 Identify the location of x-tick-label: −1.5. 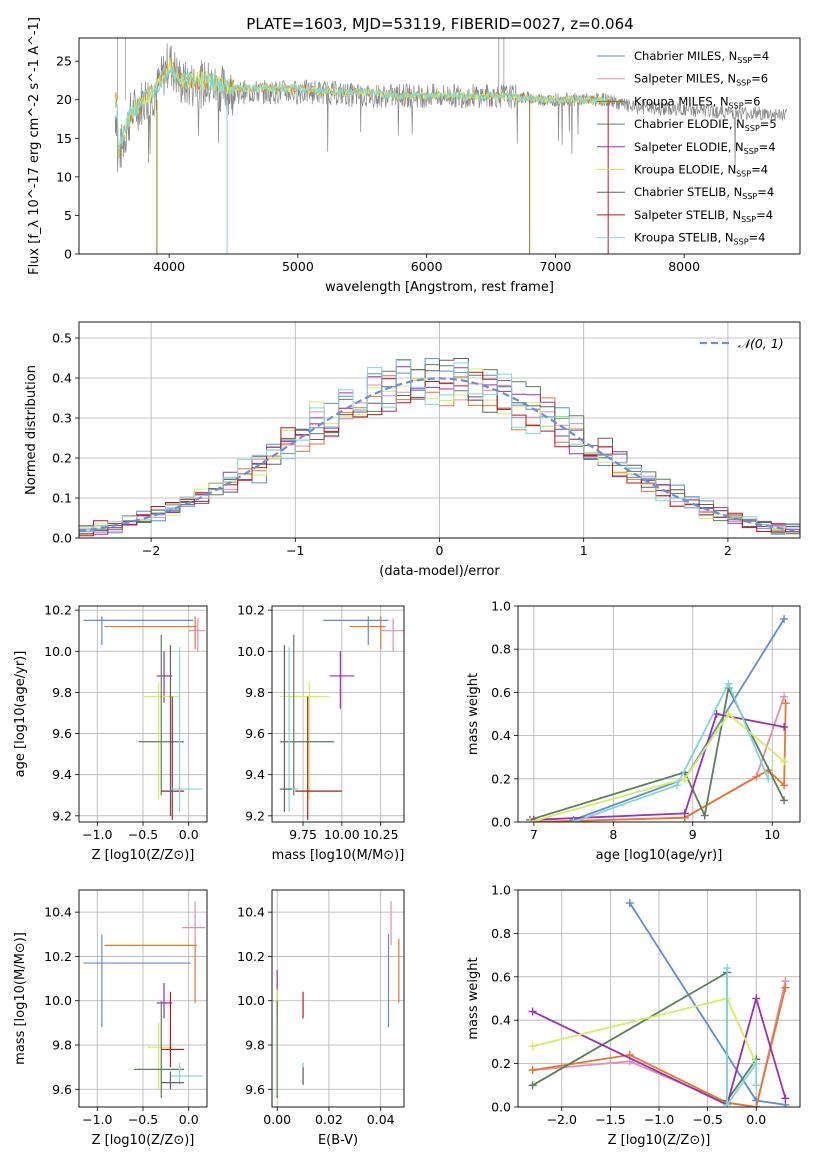
(610, 1119).